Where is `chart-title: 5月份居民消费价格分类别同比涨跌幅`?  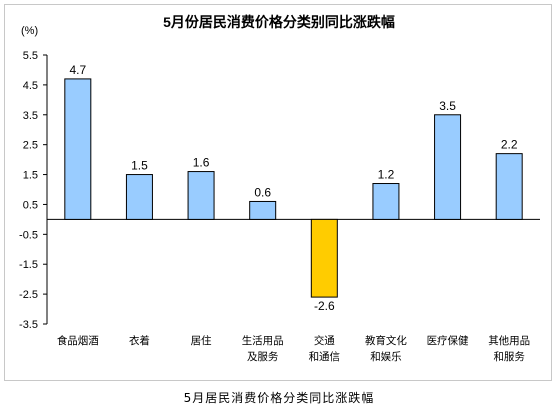
chart-title: 5月份居民消费价格分类别同比涨跌幅 is located at coordinates (279, 22).